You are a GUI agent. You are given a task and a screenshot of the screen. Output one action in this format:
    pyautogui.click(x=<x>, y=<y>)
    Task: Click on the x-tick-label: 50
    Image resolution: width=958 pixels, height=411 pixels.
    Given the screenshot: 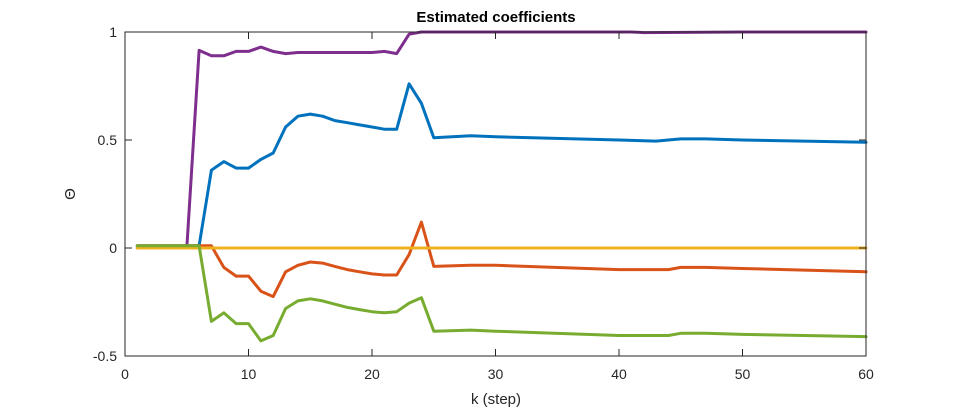 What is the action you would take?
    pyautogui.click(x=743, y=374)
    